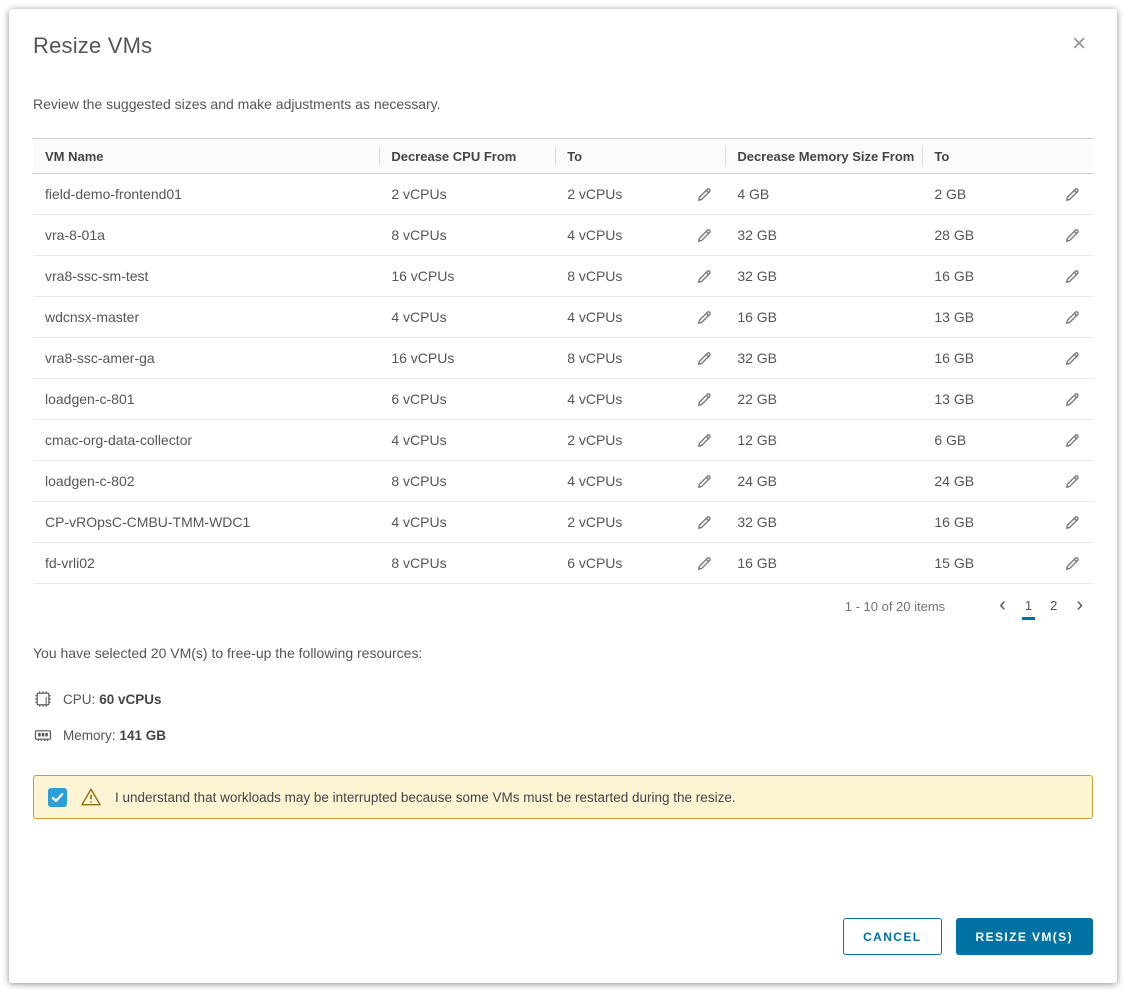 The image size is (1126, 1001). What do you see at coordinates (563, 607) in the screenshot?
I see `pagination: 1 - 10 of 20 items ‹ 1 2 ›` at bounding box center [563, 607].